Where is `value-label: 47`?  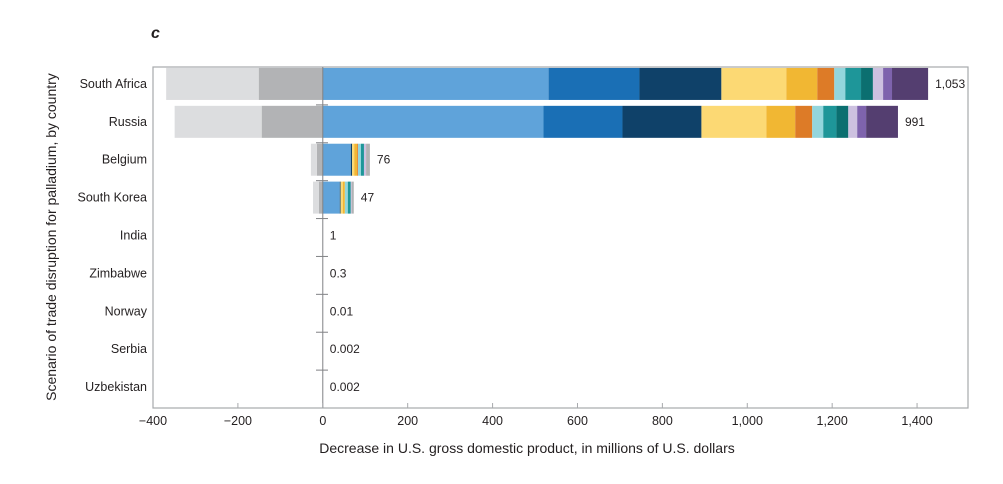 value-label: 47 is located at coordinates (368, 198).